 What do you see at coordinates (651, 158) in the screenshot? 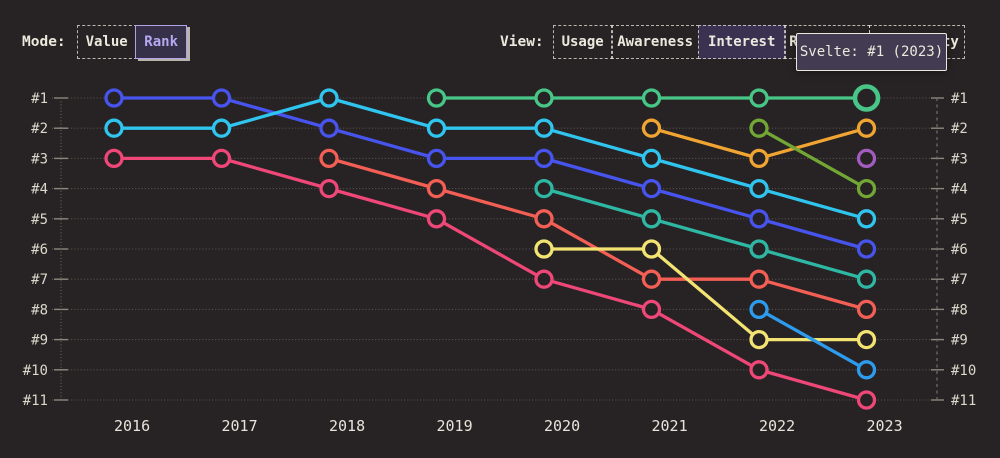
I see `data-point-cyan-2021` at bounding box center [651, 158].